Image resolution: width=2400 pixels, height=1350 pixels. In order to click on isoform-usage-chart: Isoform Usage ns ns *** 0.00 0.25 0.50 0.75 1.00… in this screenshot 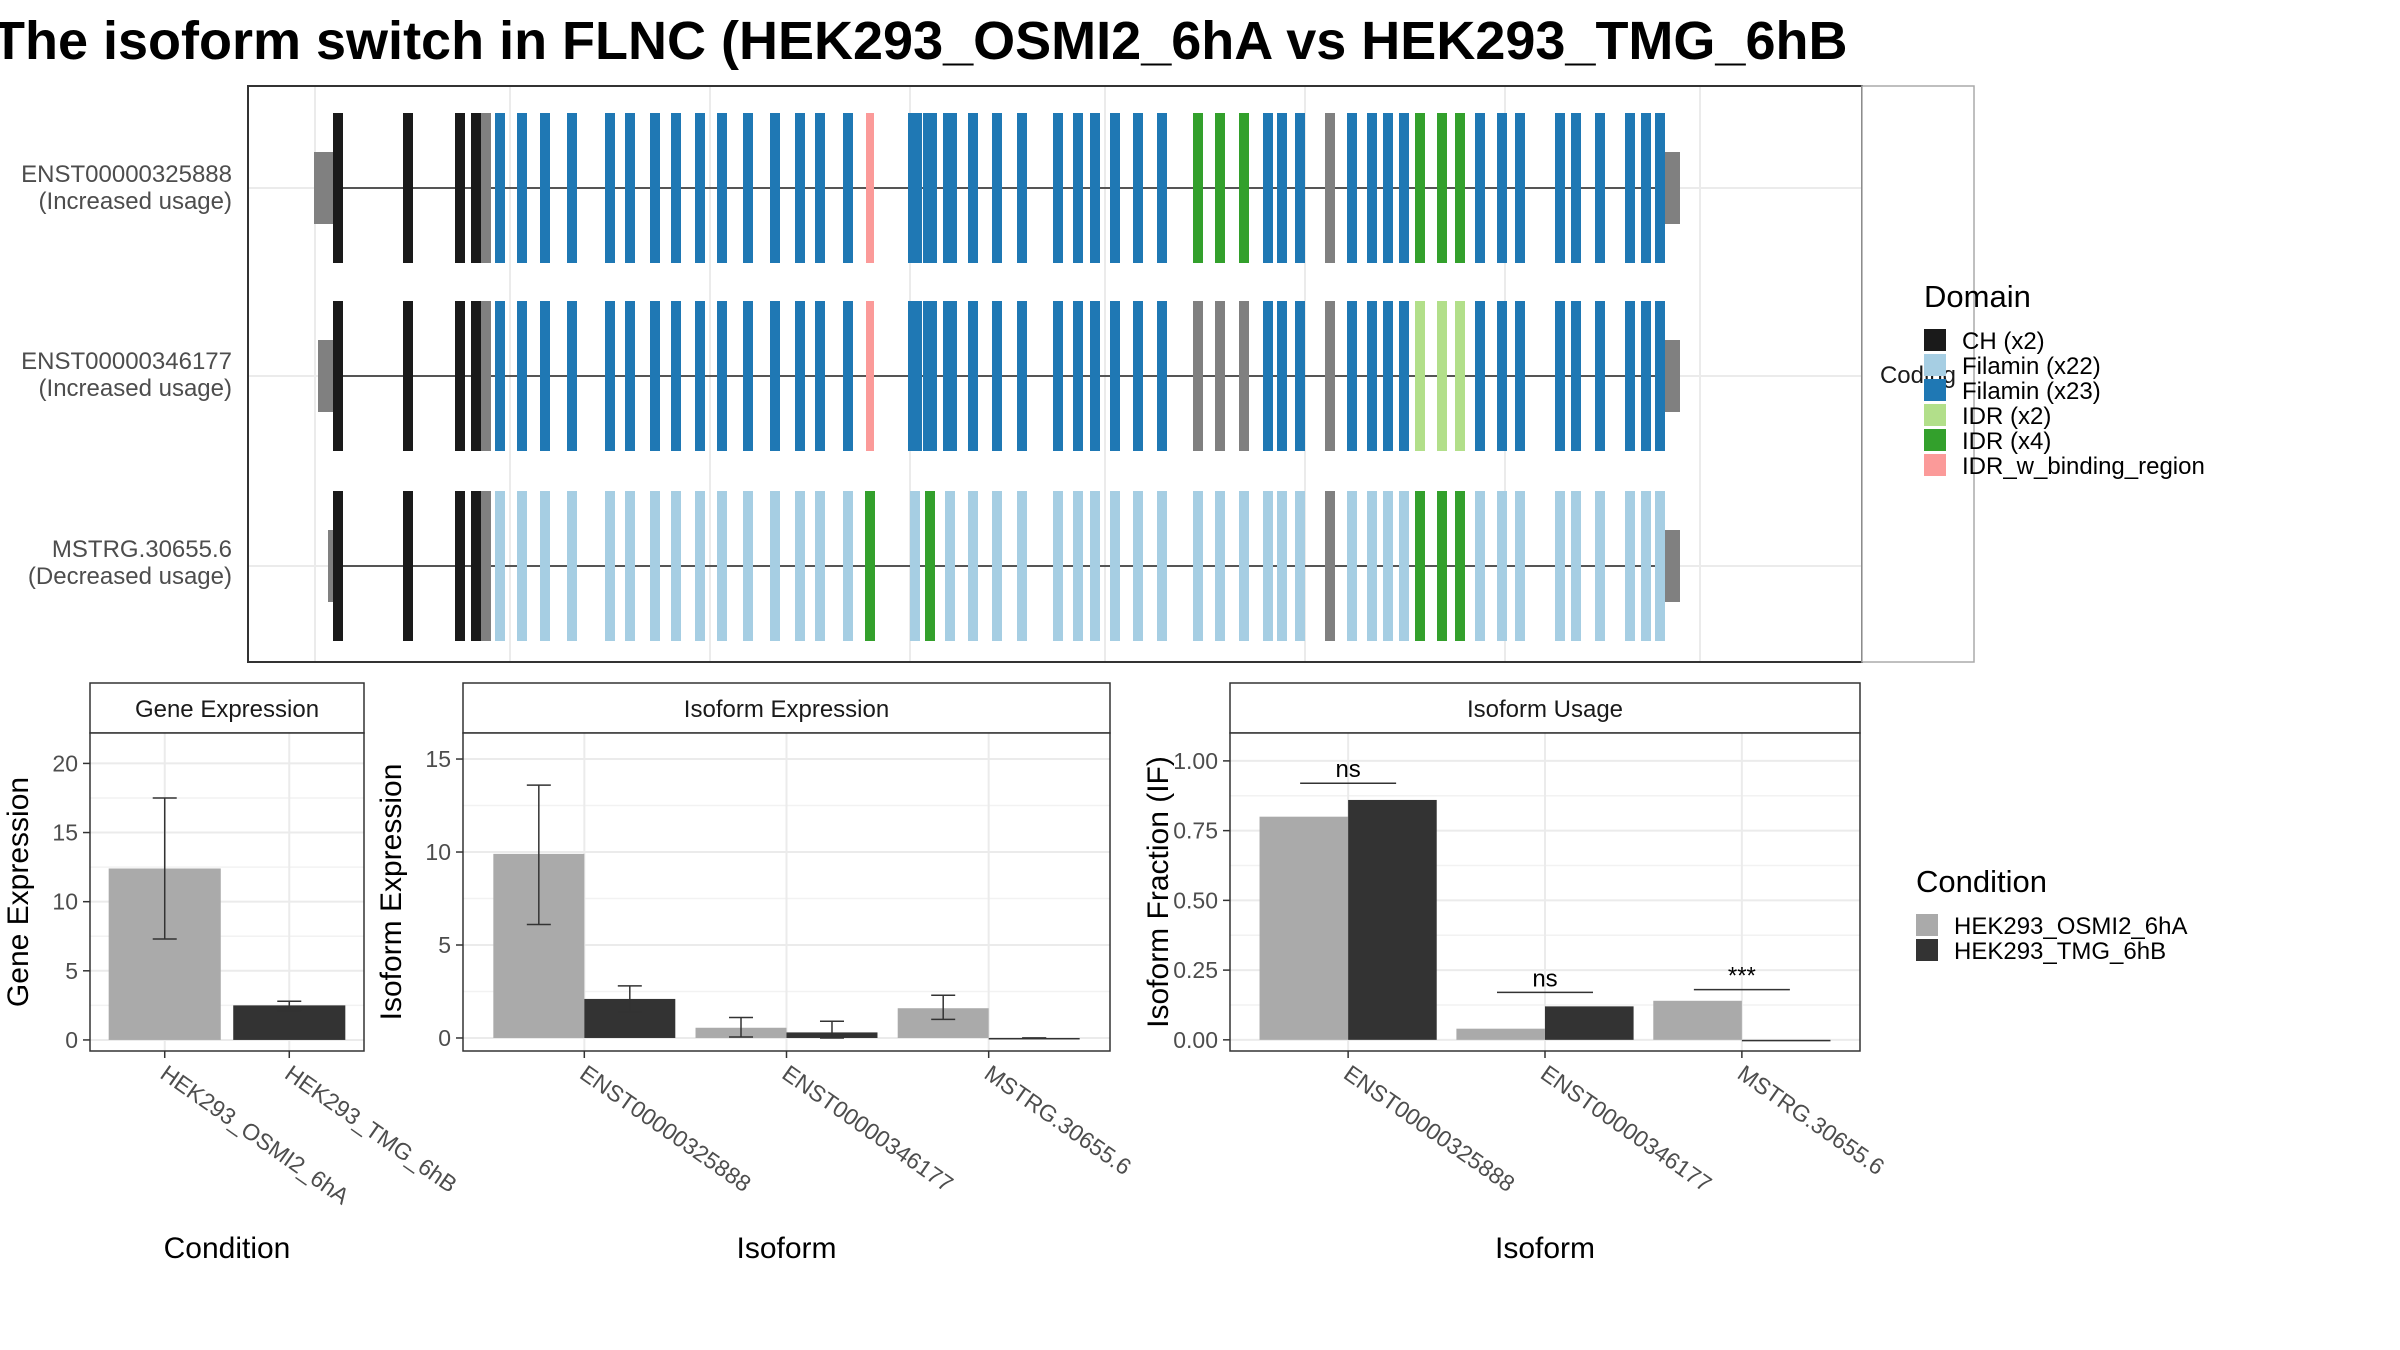, I will do `click(1515, 973)`.